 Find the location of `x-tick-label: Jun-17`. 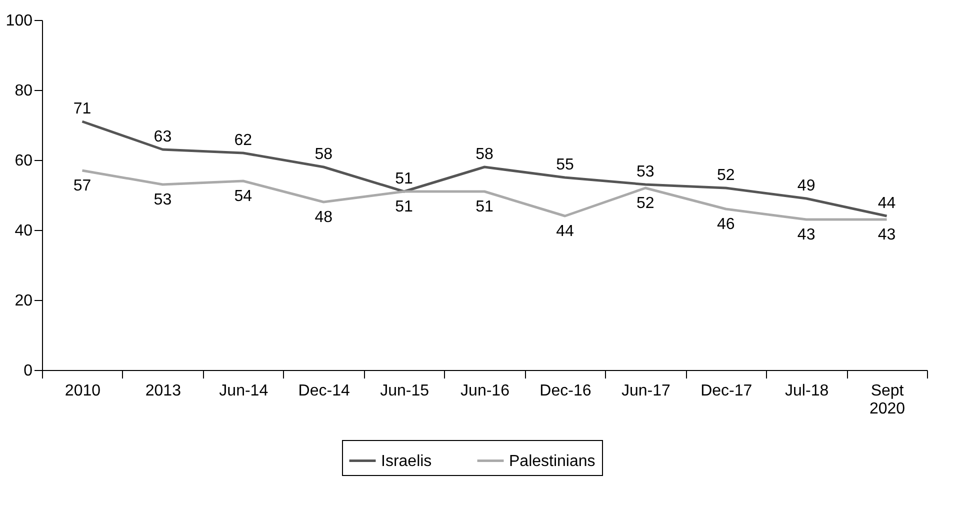

x-tick-label: Jun-17 is located at coordinates (645, 391).